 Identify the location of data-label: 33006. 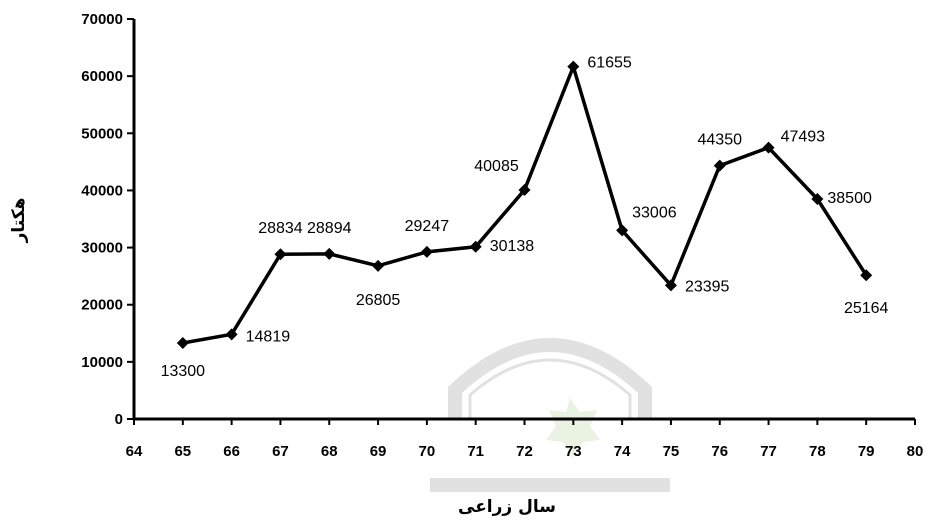
(654, 212).